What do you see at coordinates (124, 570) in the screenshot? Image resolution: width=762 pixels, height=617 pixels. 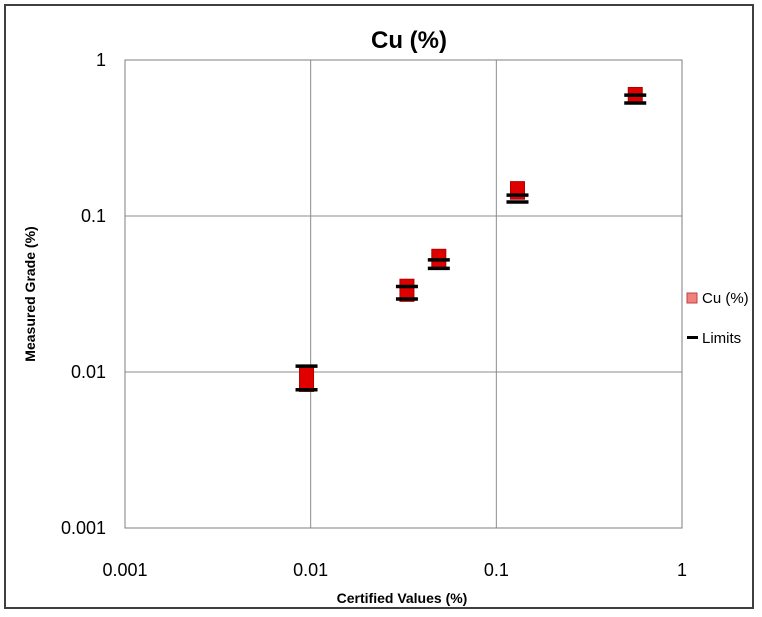 I see `x-tick-label: 0.001` at bounding box center [124, 570].